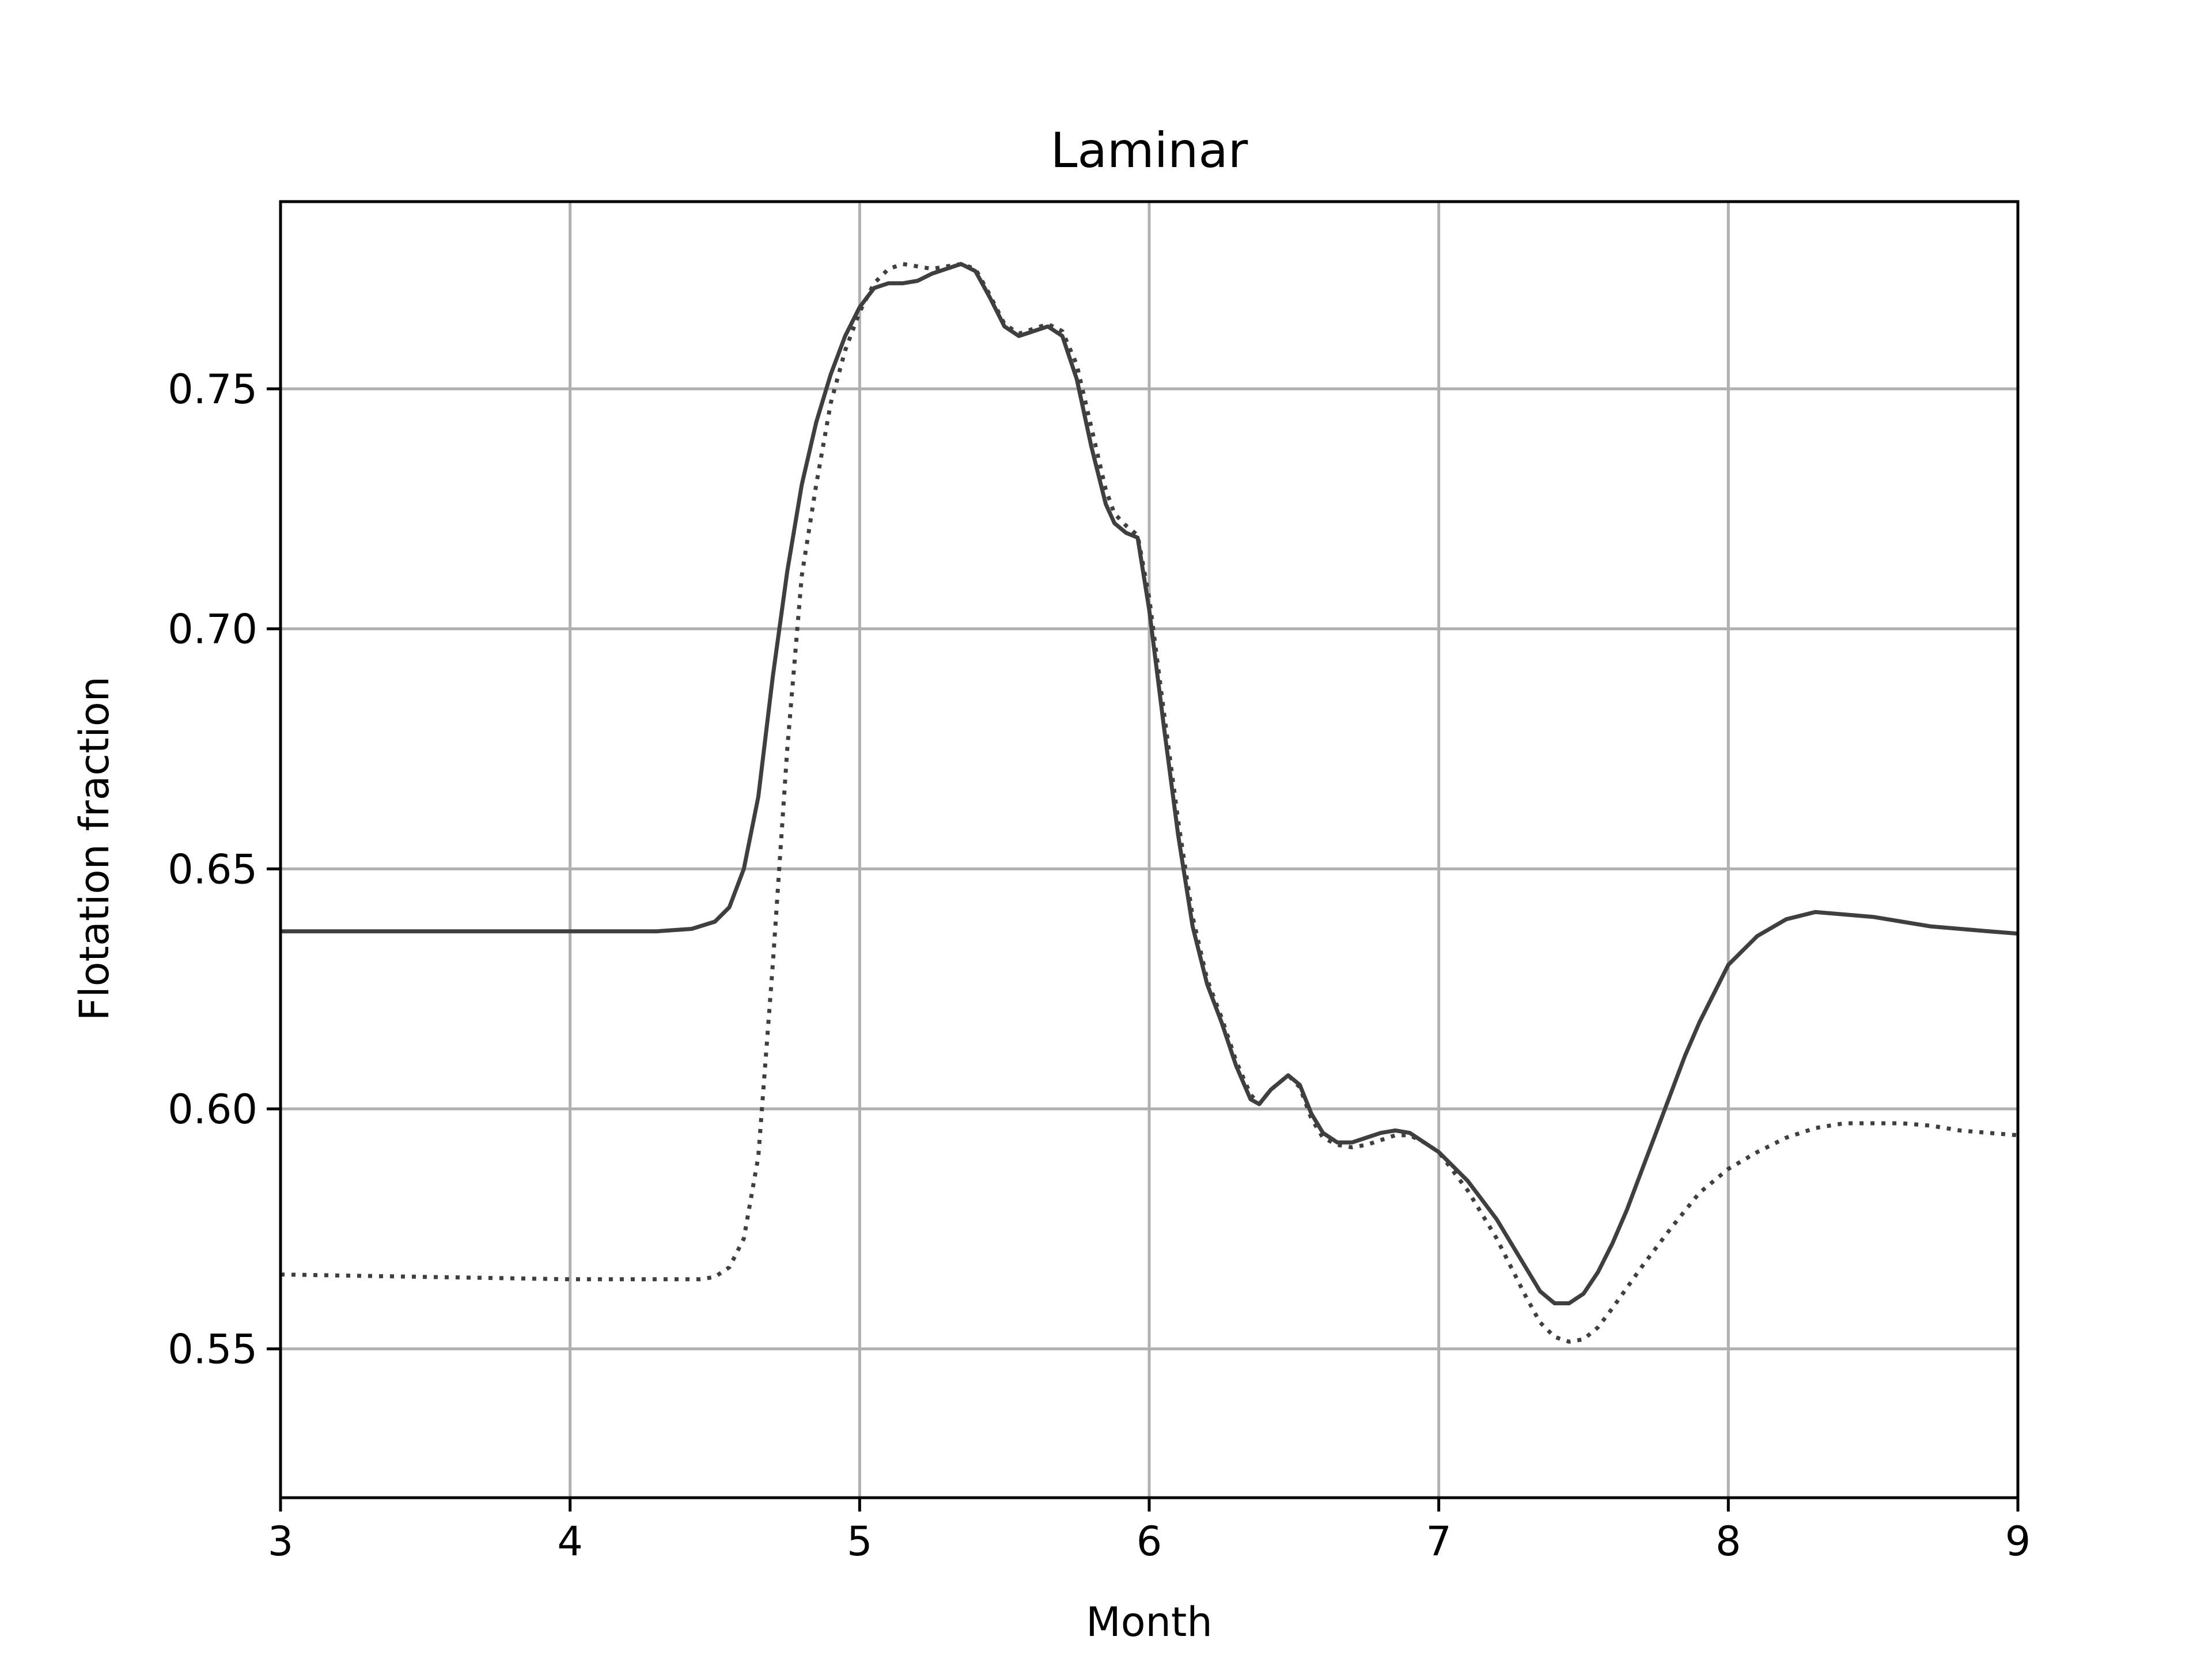 This screenshot has width=2212, height=1659. I want to click on y-axis-ticks: 0.55 0.60 0.65 0.70 0.75, so click(224, 869).